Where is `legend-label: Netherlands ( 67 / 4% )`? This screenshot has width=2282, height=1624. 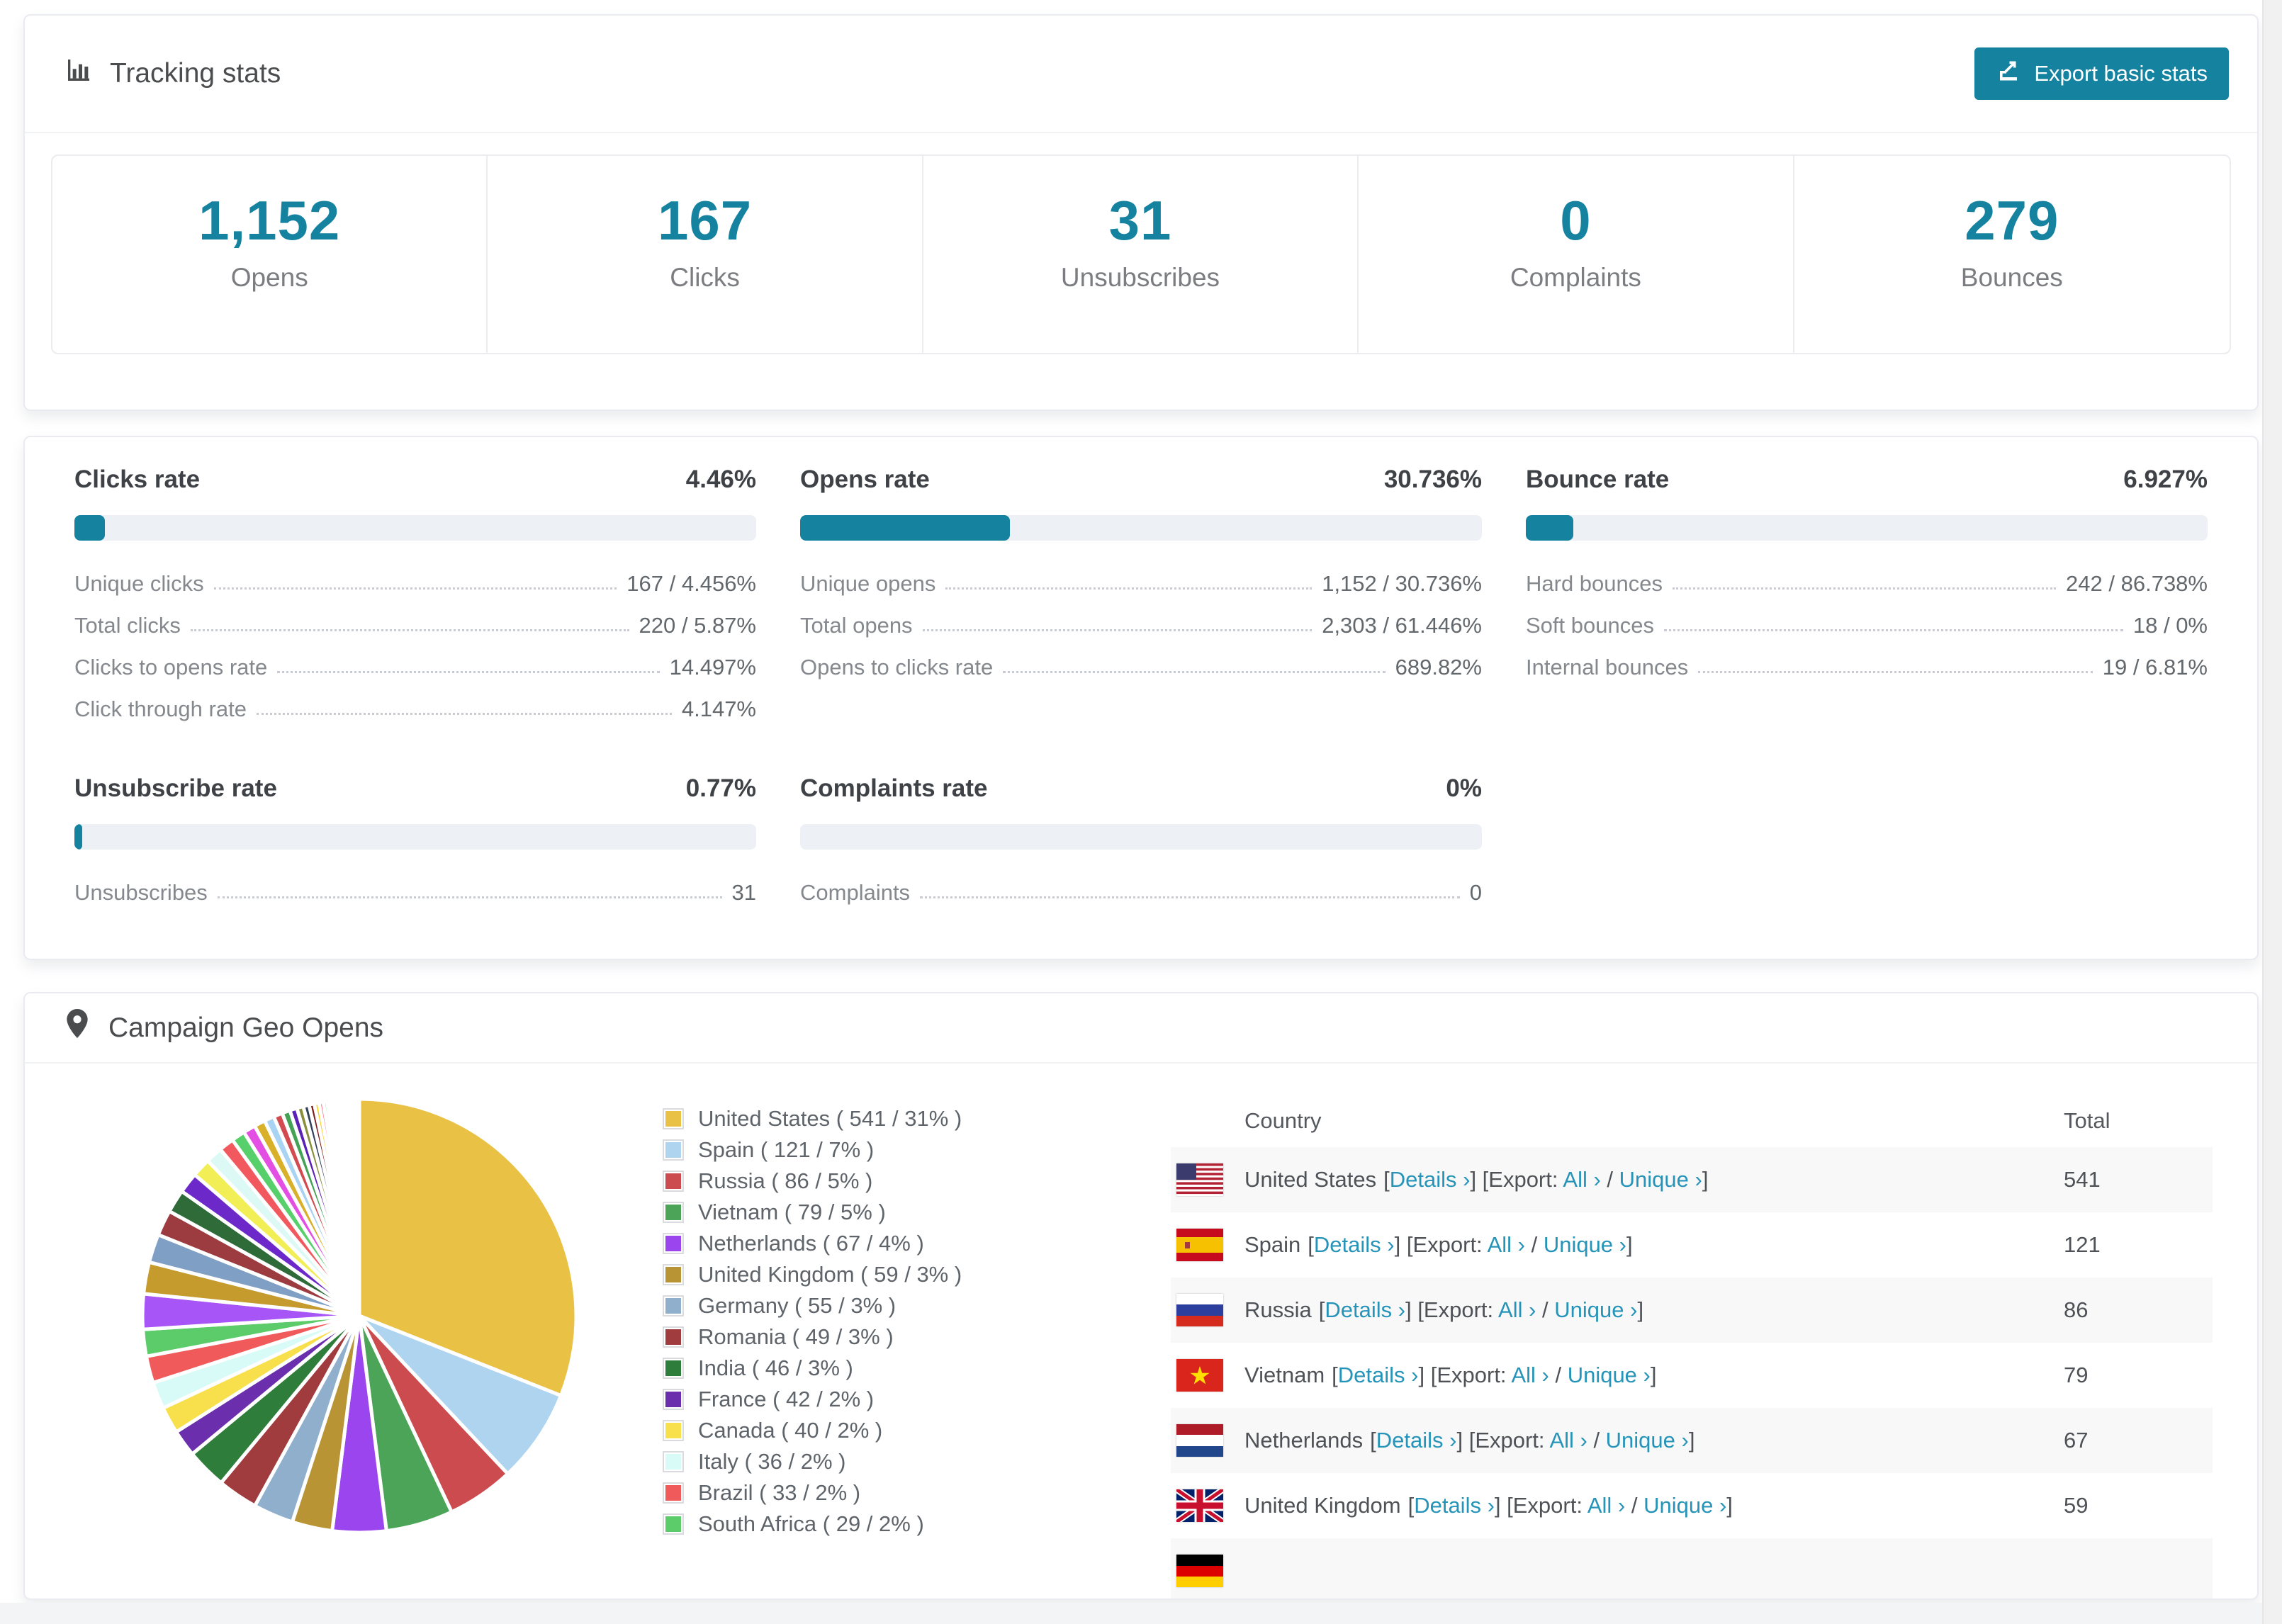
legend-label: Netherlands ( 67 / 4% ) is located at coordinates (811, 1244).